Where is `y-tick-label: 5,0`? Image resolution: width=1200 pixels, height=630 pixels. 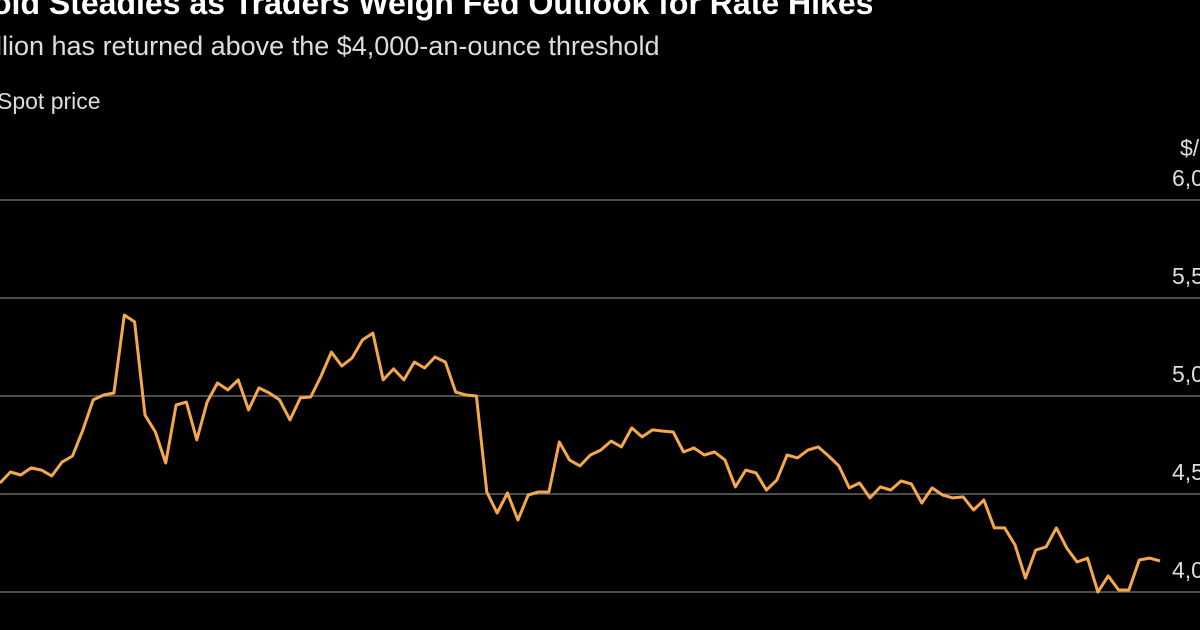
y-tick-label: 5,0 is located at coordinates (1186, 374).